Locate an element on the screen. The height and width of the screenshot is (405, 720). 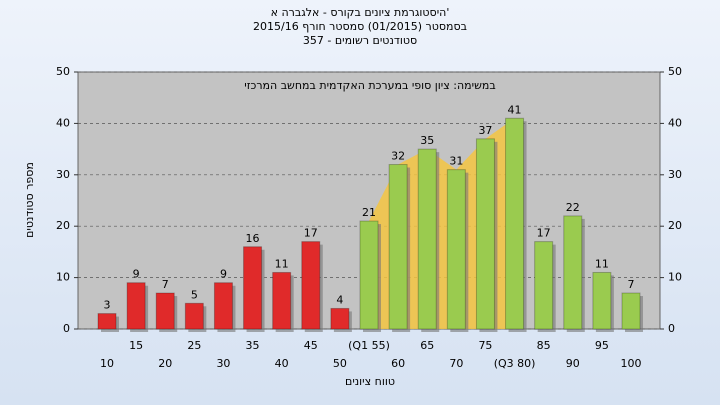
y2-tick-label: 10 is located at coordinates (675, 277).